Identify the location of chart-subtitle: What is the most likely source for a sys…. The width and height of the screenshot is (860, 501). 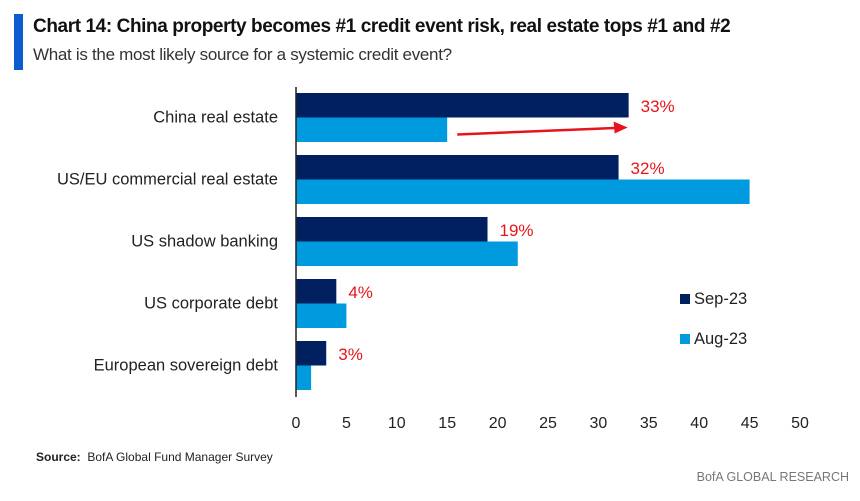
(242, 54).